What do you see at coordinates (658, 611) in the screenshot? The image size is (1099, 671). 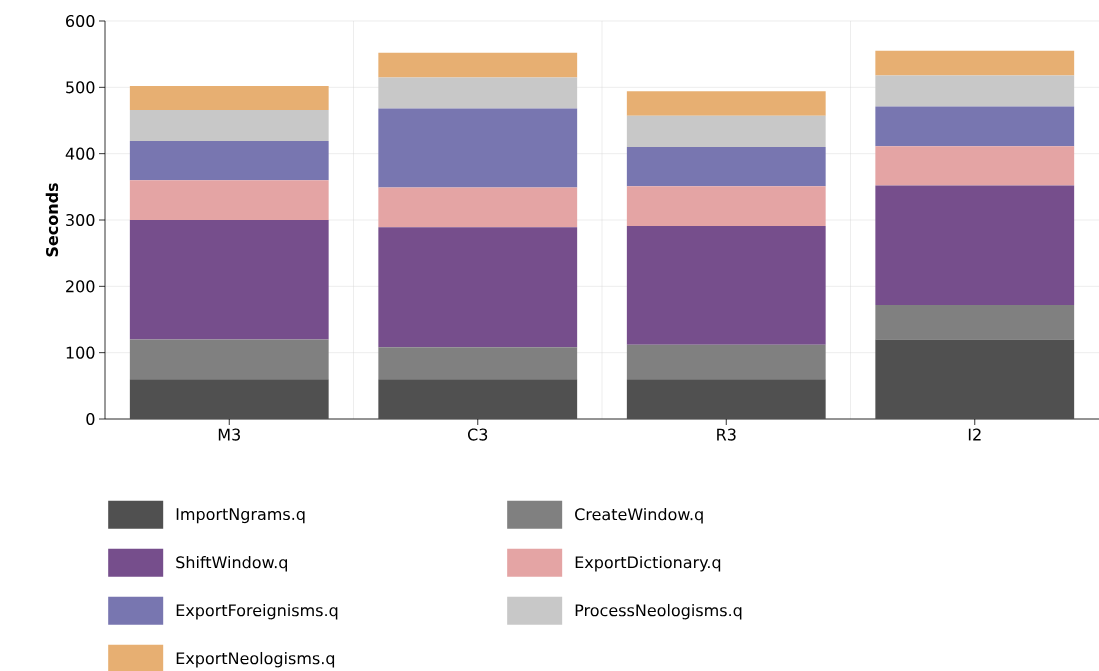 I see `legend-label: ProcessNeologisms.q` at bounding box center [658, 611].